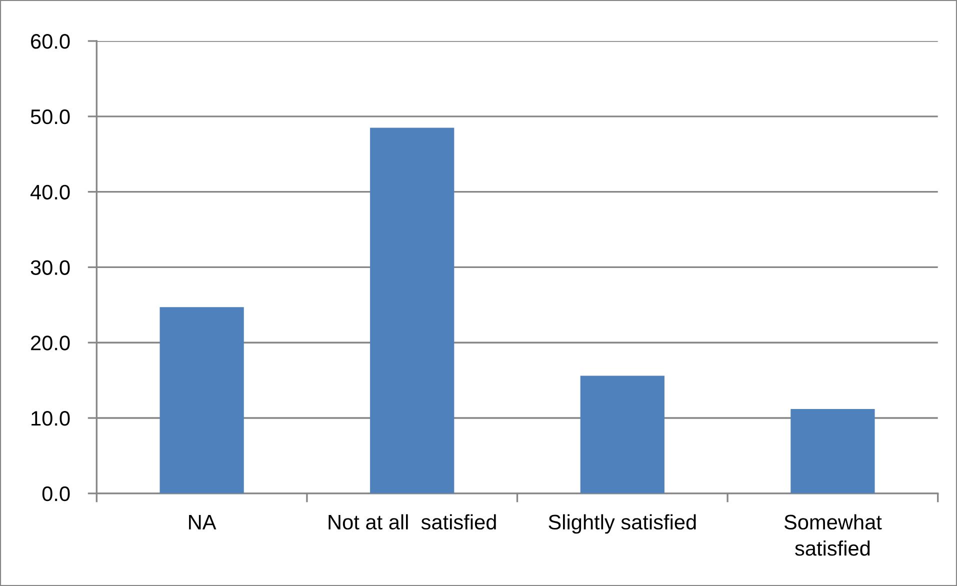 The image size is (957, 586). What do you see at coordinates (833, 535) in the screenshot?
I see `x-tick-label: Somewhat satisfied` at bounding box center [833, 535].